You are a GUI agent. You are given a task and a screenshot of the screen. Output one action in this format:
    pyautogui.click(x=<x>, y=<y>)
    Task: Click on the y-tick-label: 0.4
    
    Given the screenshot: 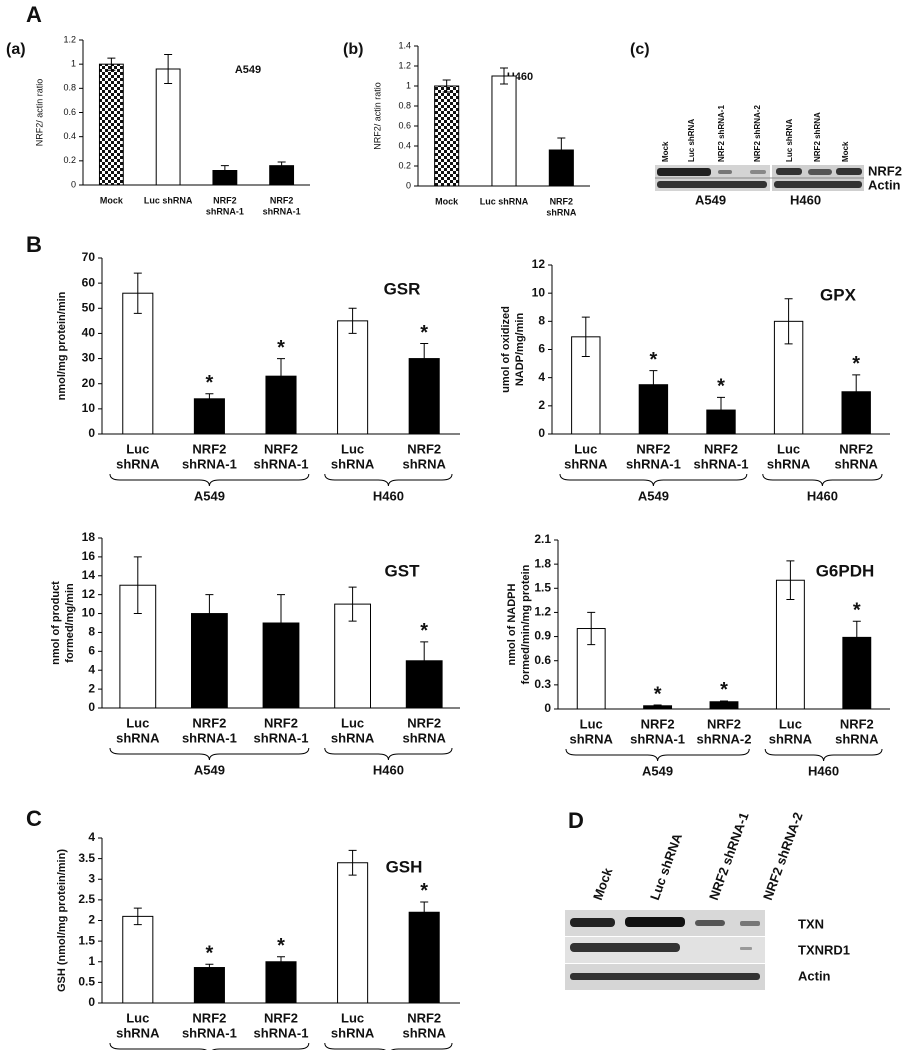 What is the action you would take?
    pyautogui.click(x=69, y=136)
    